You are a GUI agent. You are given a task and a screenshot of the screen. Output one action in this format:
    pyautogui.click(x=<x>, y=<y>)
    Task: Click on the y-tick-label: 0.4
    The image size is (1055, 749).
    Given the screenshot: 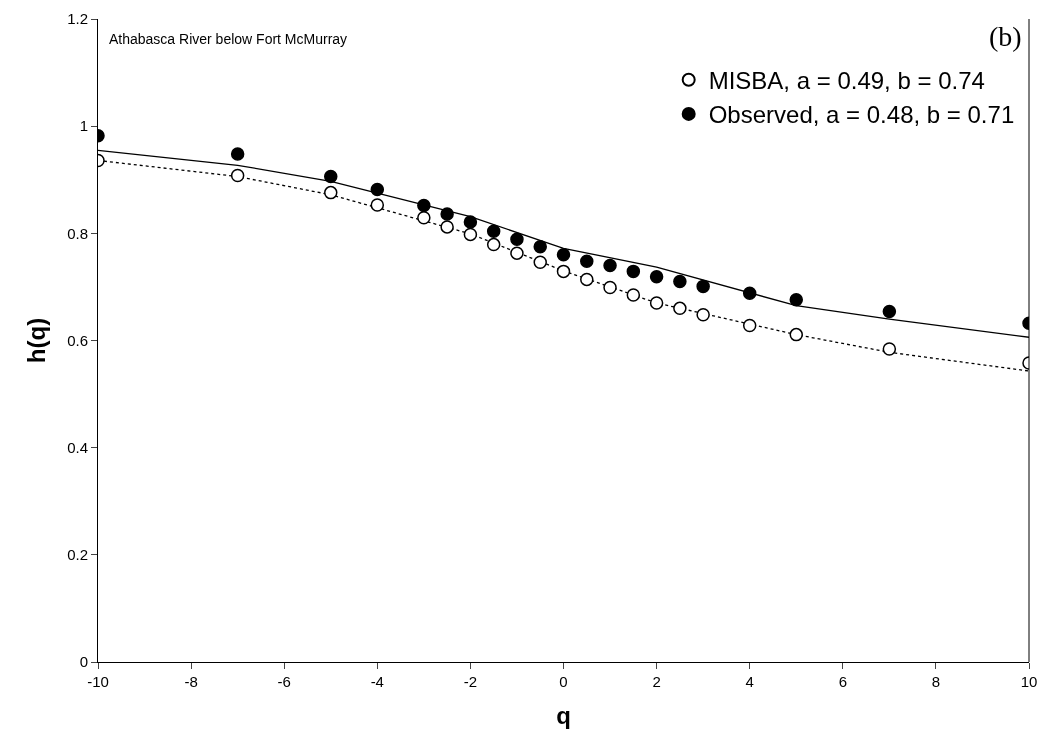 What is the action you would take?
    pyautogui.click(x=77, y=447)
    